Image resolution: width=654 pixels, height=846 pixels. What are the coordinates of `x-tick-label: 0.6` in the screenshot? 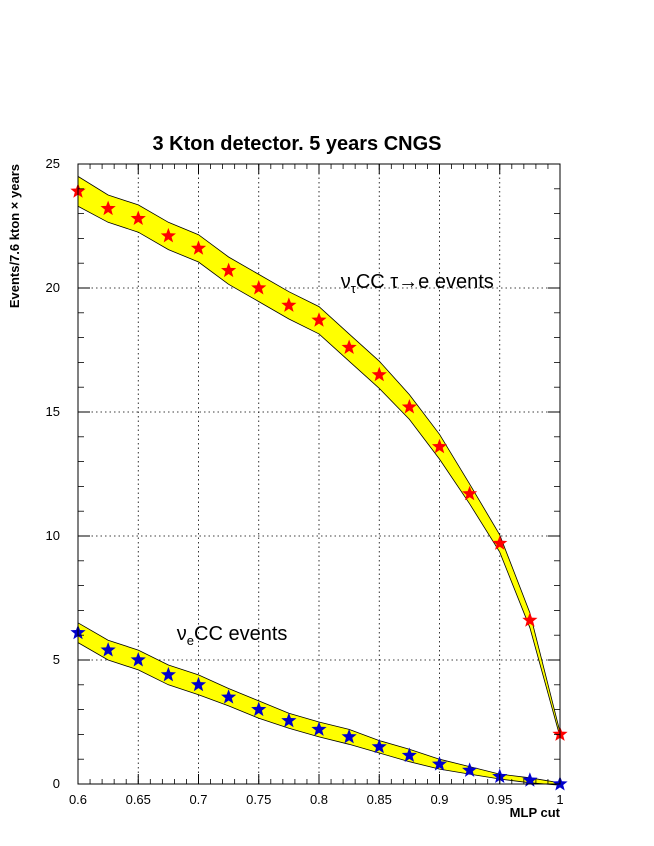 It's located at (78, 799).